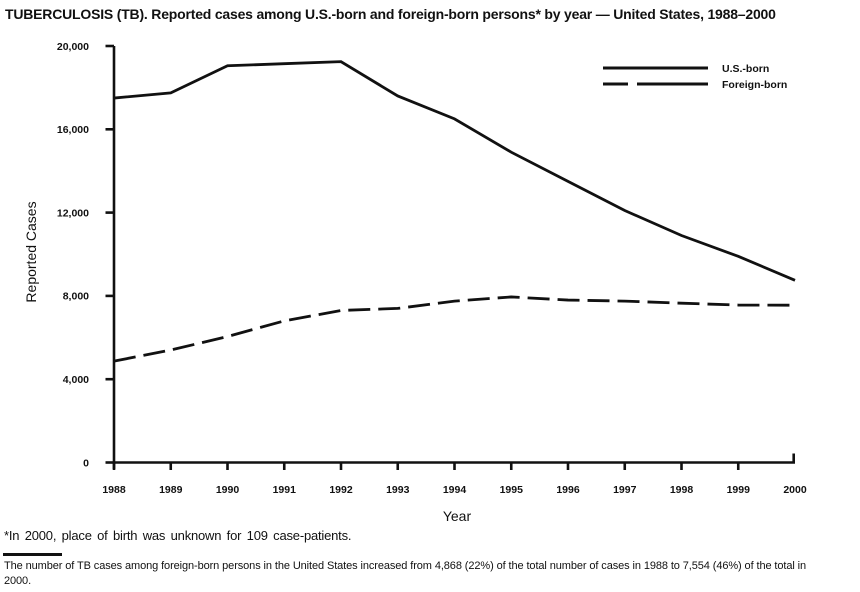 The height and width of the screenshot is (592, 860). What do you see at coordinates (739, 490) in the screenshot?
I see `x-tick-label: 1999` at bounding box center [739, 490].